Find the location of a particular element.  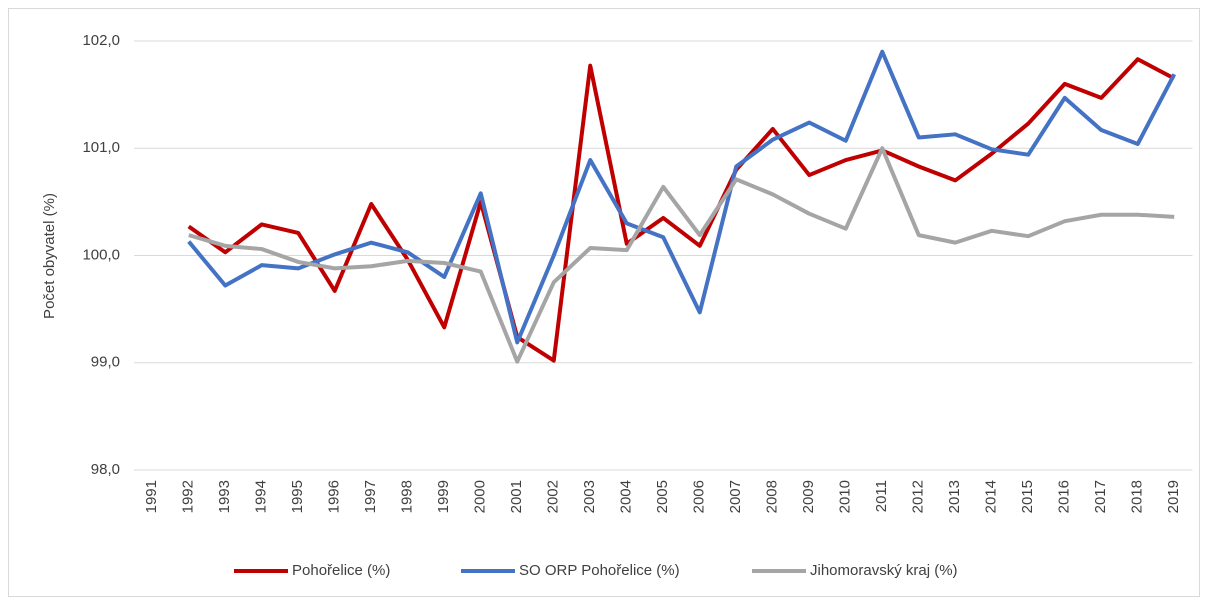

x-tick-label: 2004 is located at coordinates (626, 496).